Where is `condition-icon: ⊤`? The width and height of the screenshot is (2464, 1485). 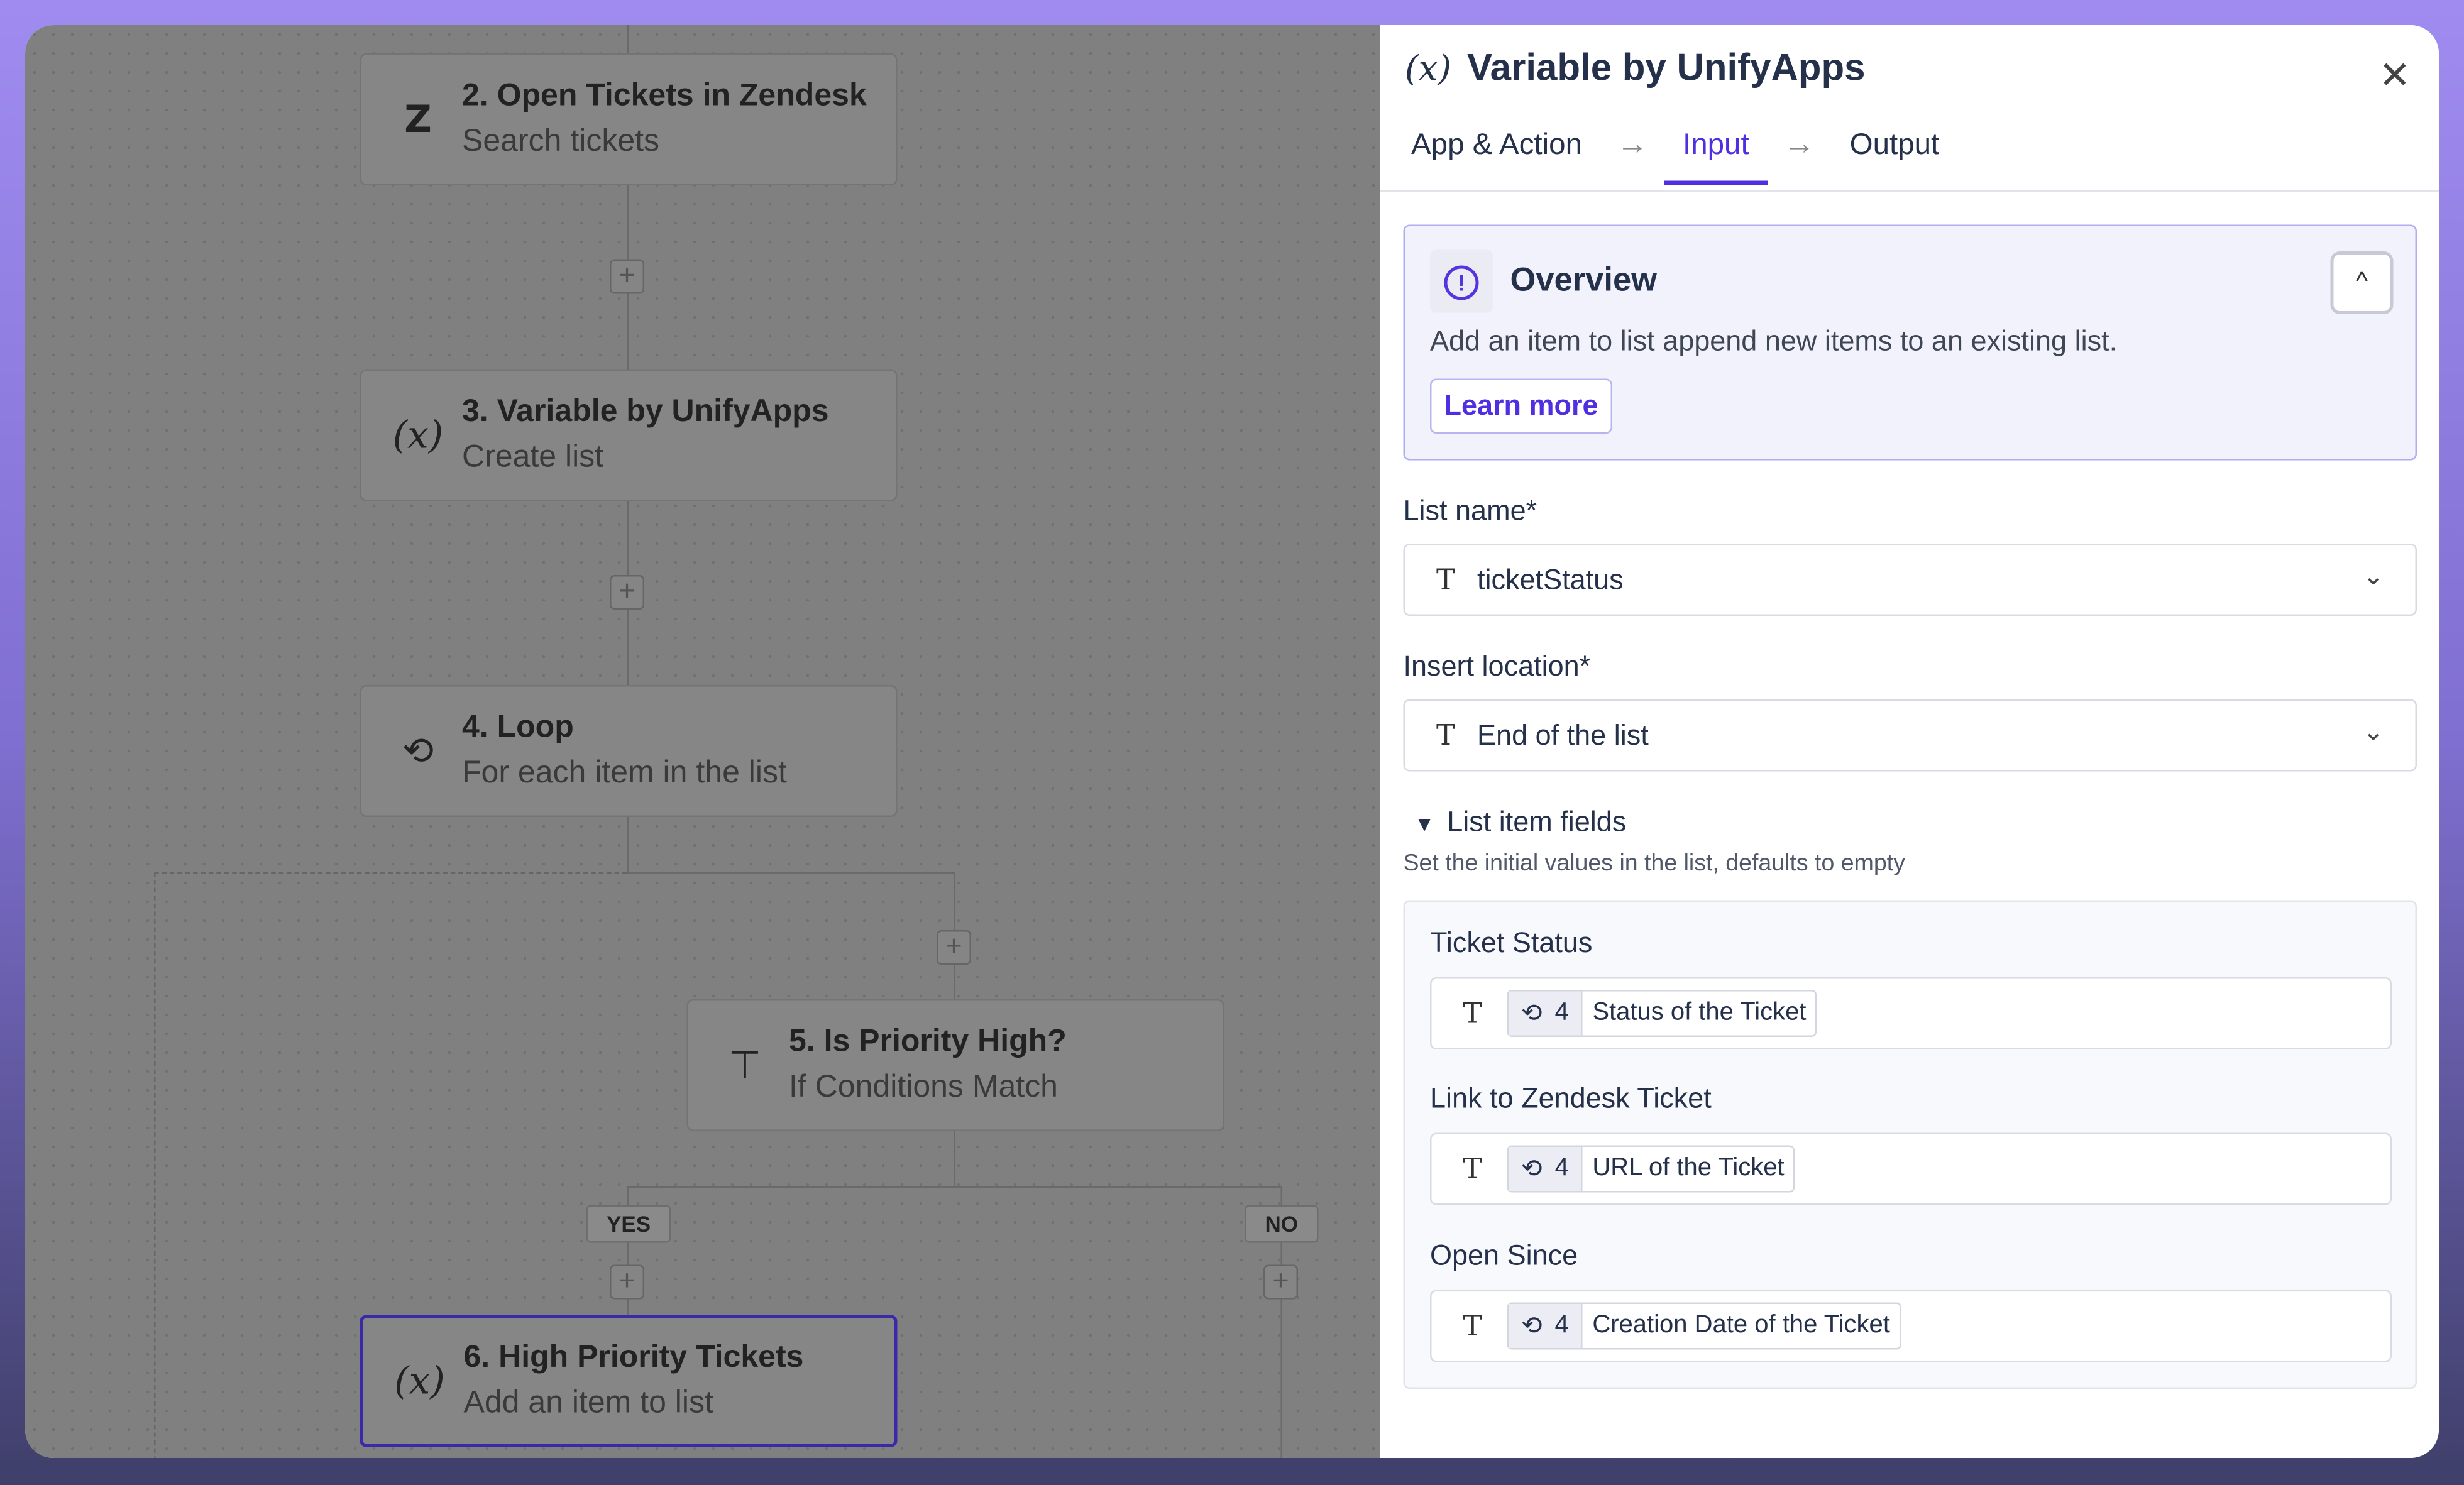
condition-icon: ⊤ is located at coordinates (745, 1065).